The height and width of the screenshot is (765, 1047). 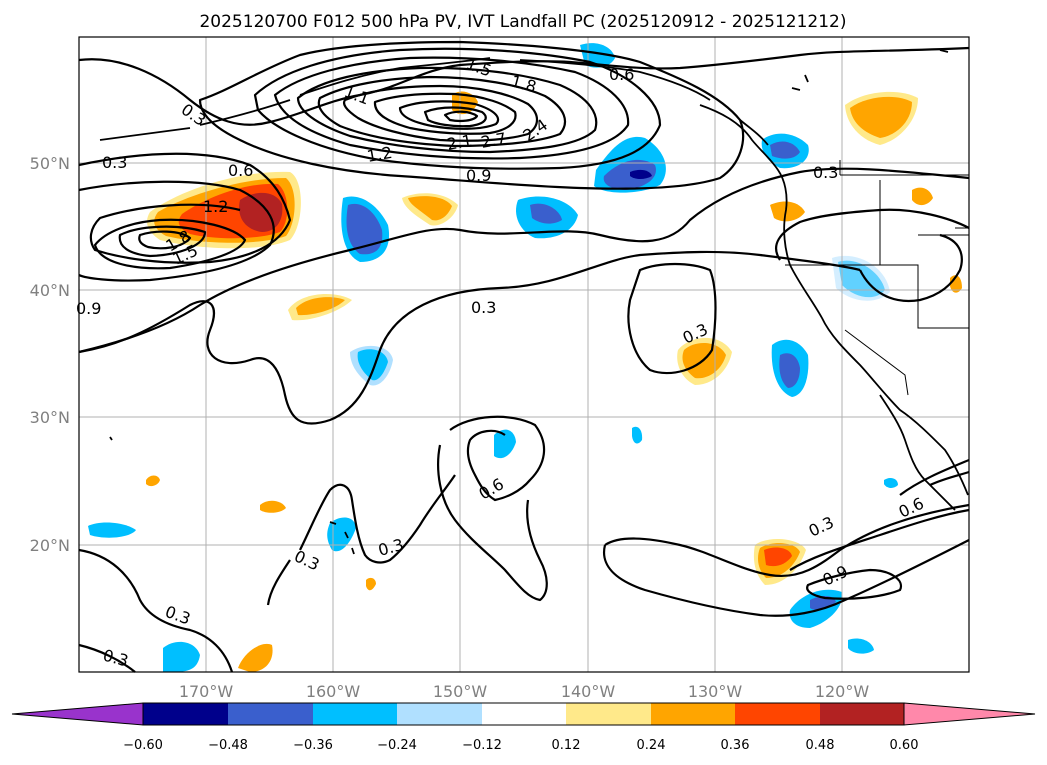 What do you see at coordinates (482, 745) in the screenshot?
I see `colorbar-label: −0.12` at bounding box center [482, 745].